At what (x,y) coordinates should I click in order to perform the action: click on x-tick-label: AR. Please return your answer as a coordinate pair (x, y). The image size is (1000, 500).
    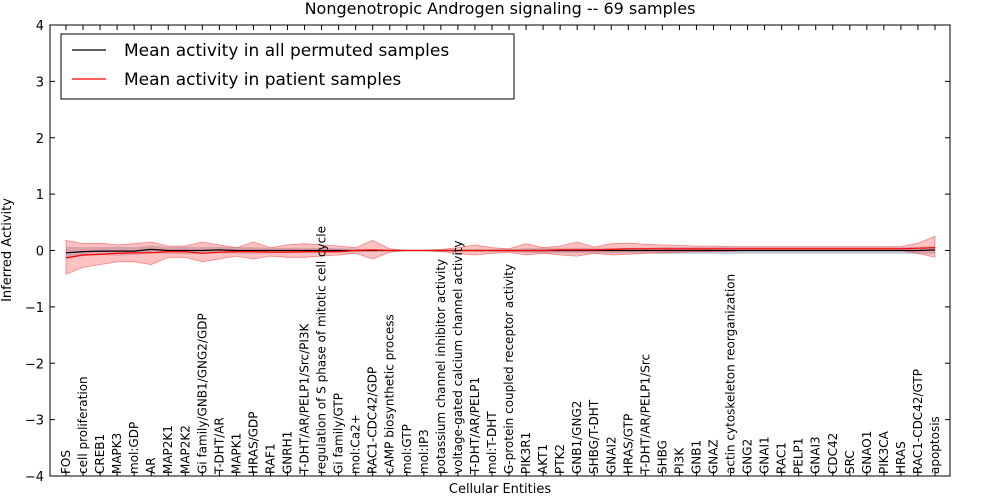
    Looking at the image, I should click on (151, 465).